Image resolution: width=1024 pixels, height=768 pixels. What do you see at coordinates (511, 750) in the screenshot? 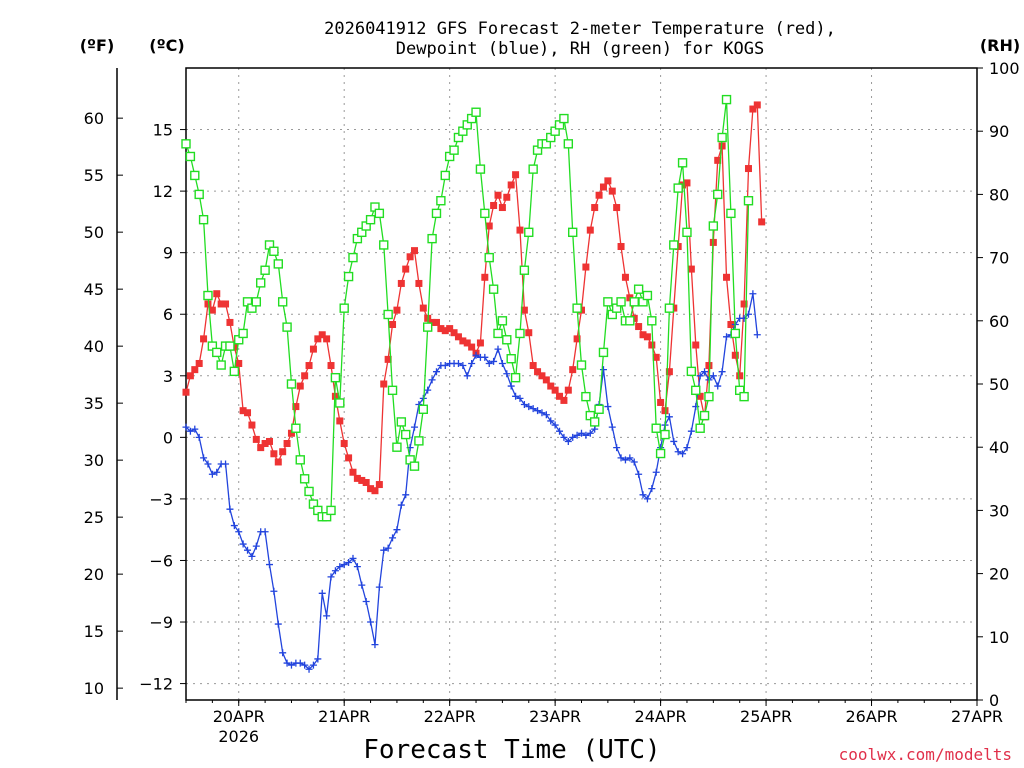
I see `x-axis-label: Forecast Time (UTC)` at bounding box center [511, 750].